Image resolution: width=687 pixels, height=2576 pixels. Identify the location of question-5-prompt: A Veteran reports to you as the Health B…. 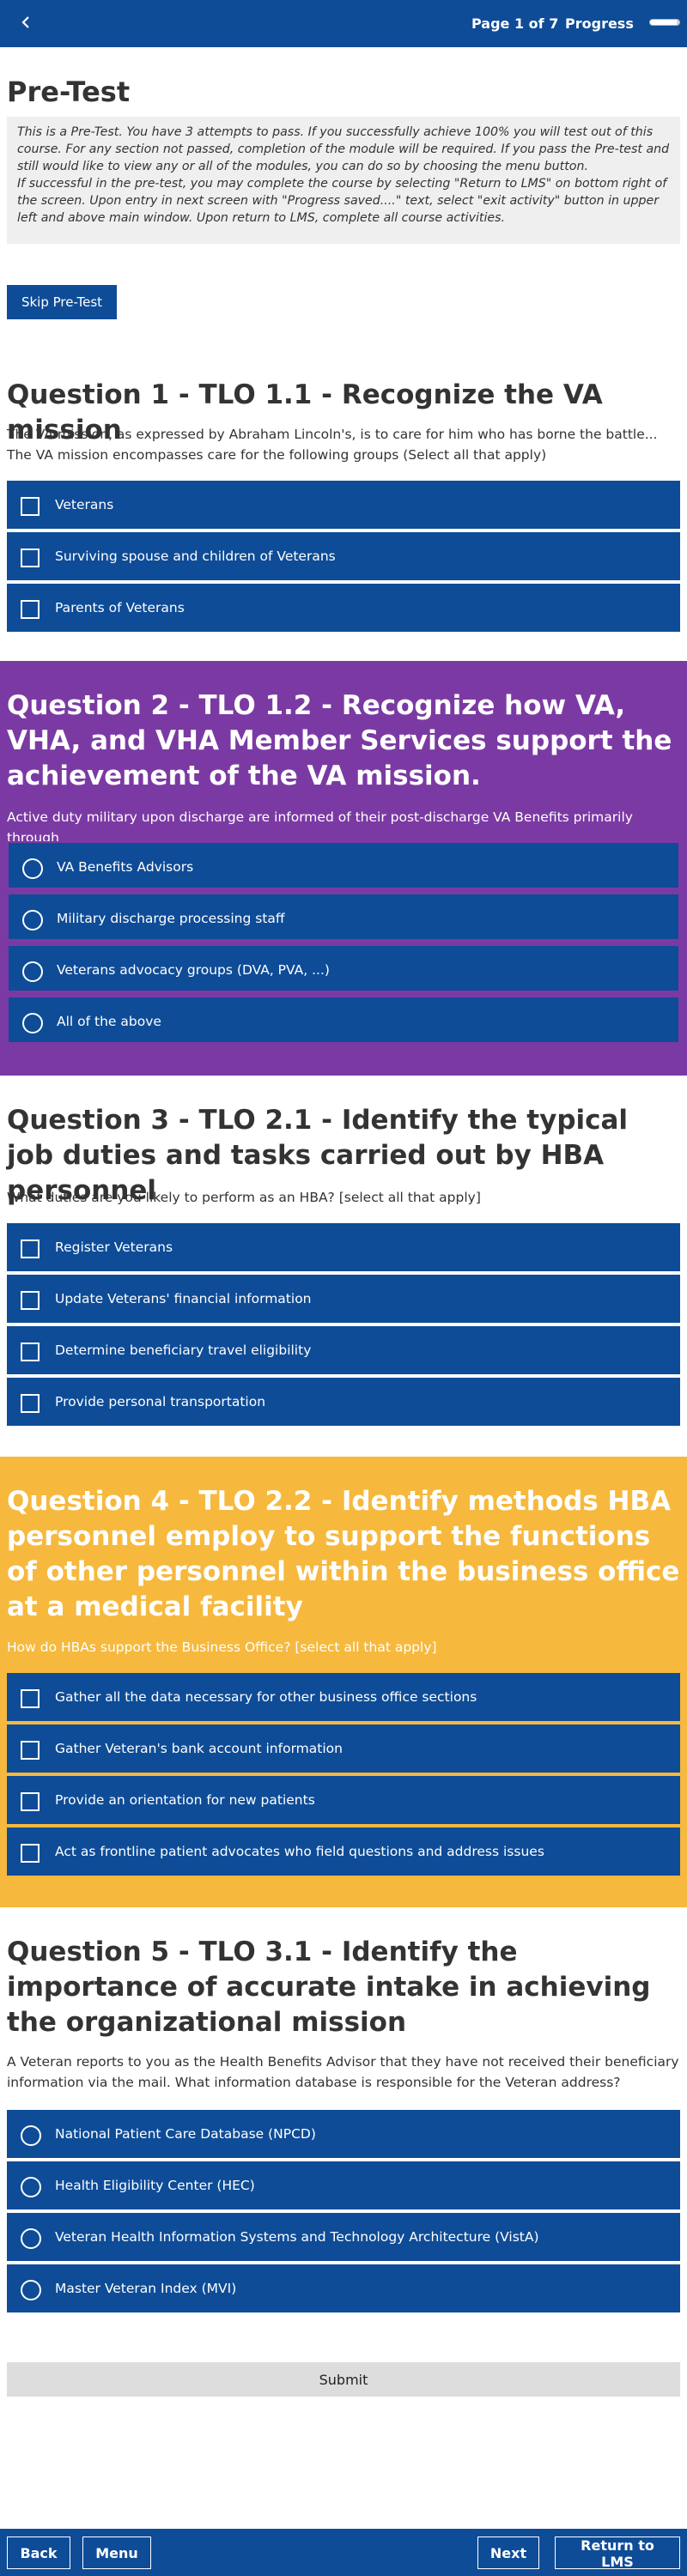
(343, 2072).